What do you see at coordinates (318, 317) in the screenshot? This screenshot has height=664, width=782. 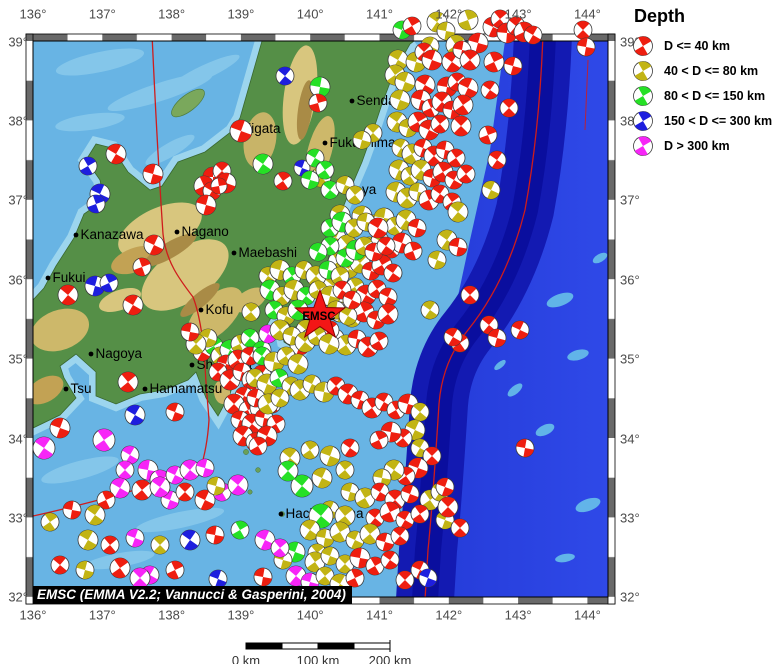 I see `emsc-star-label: EMSC` at bounding box center [318, 317].